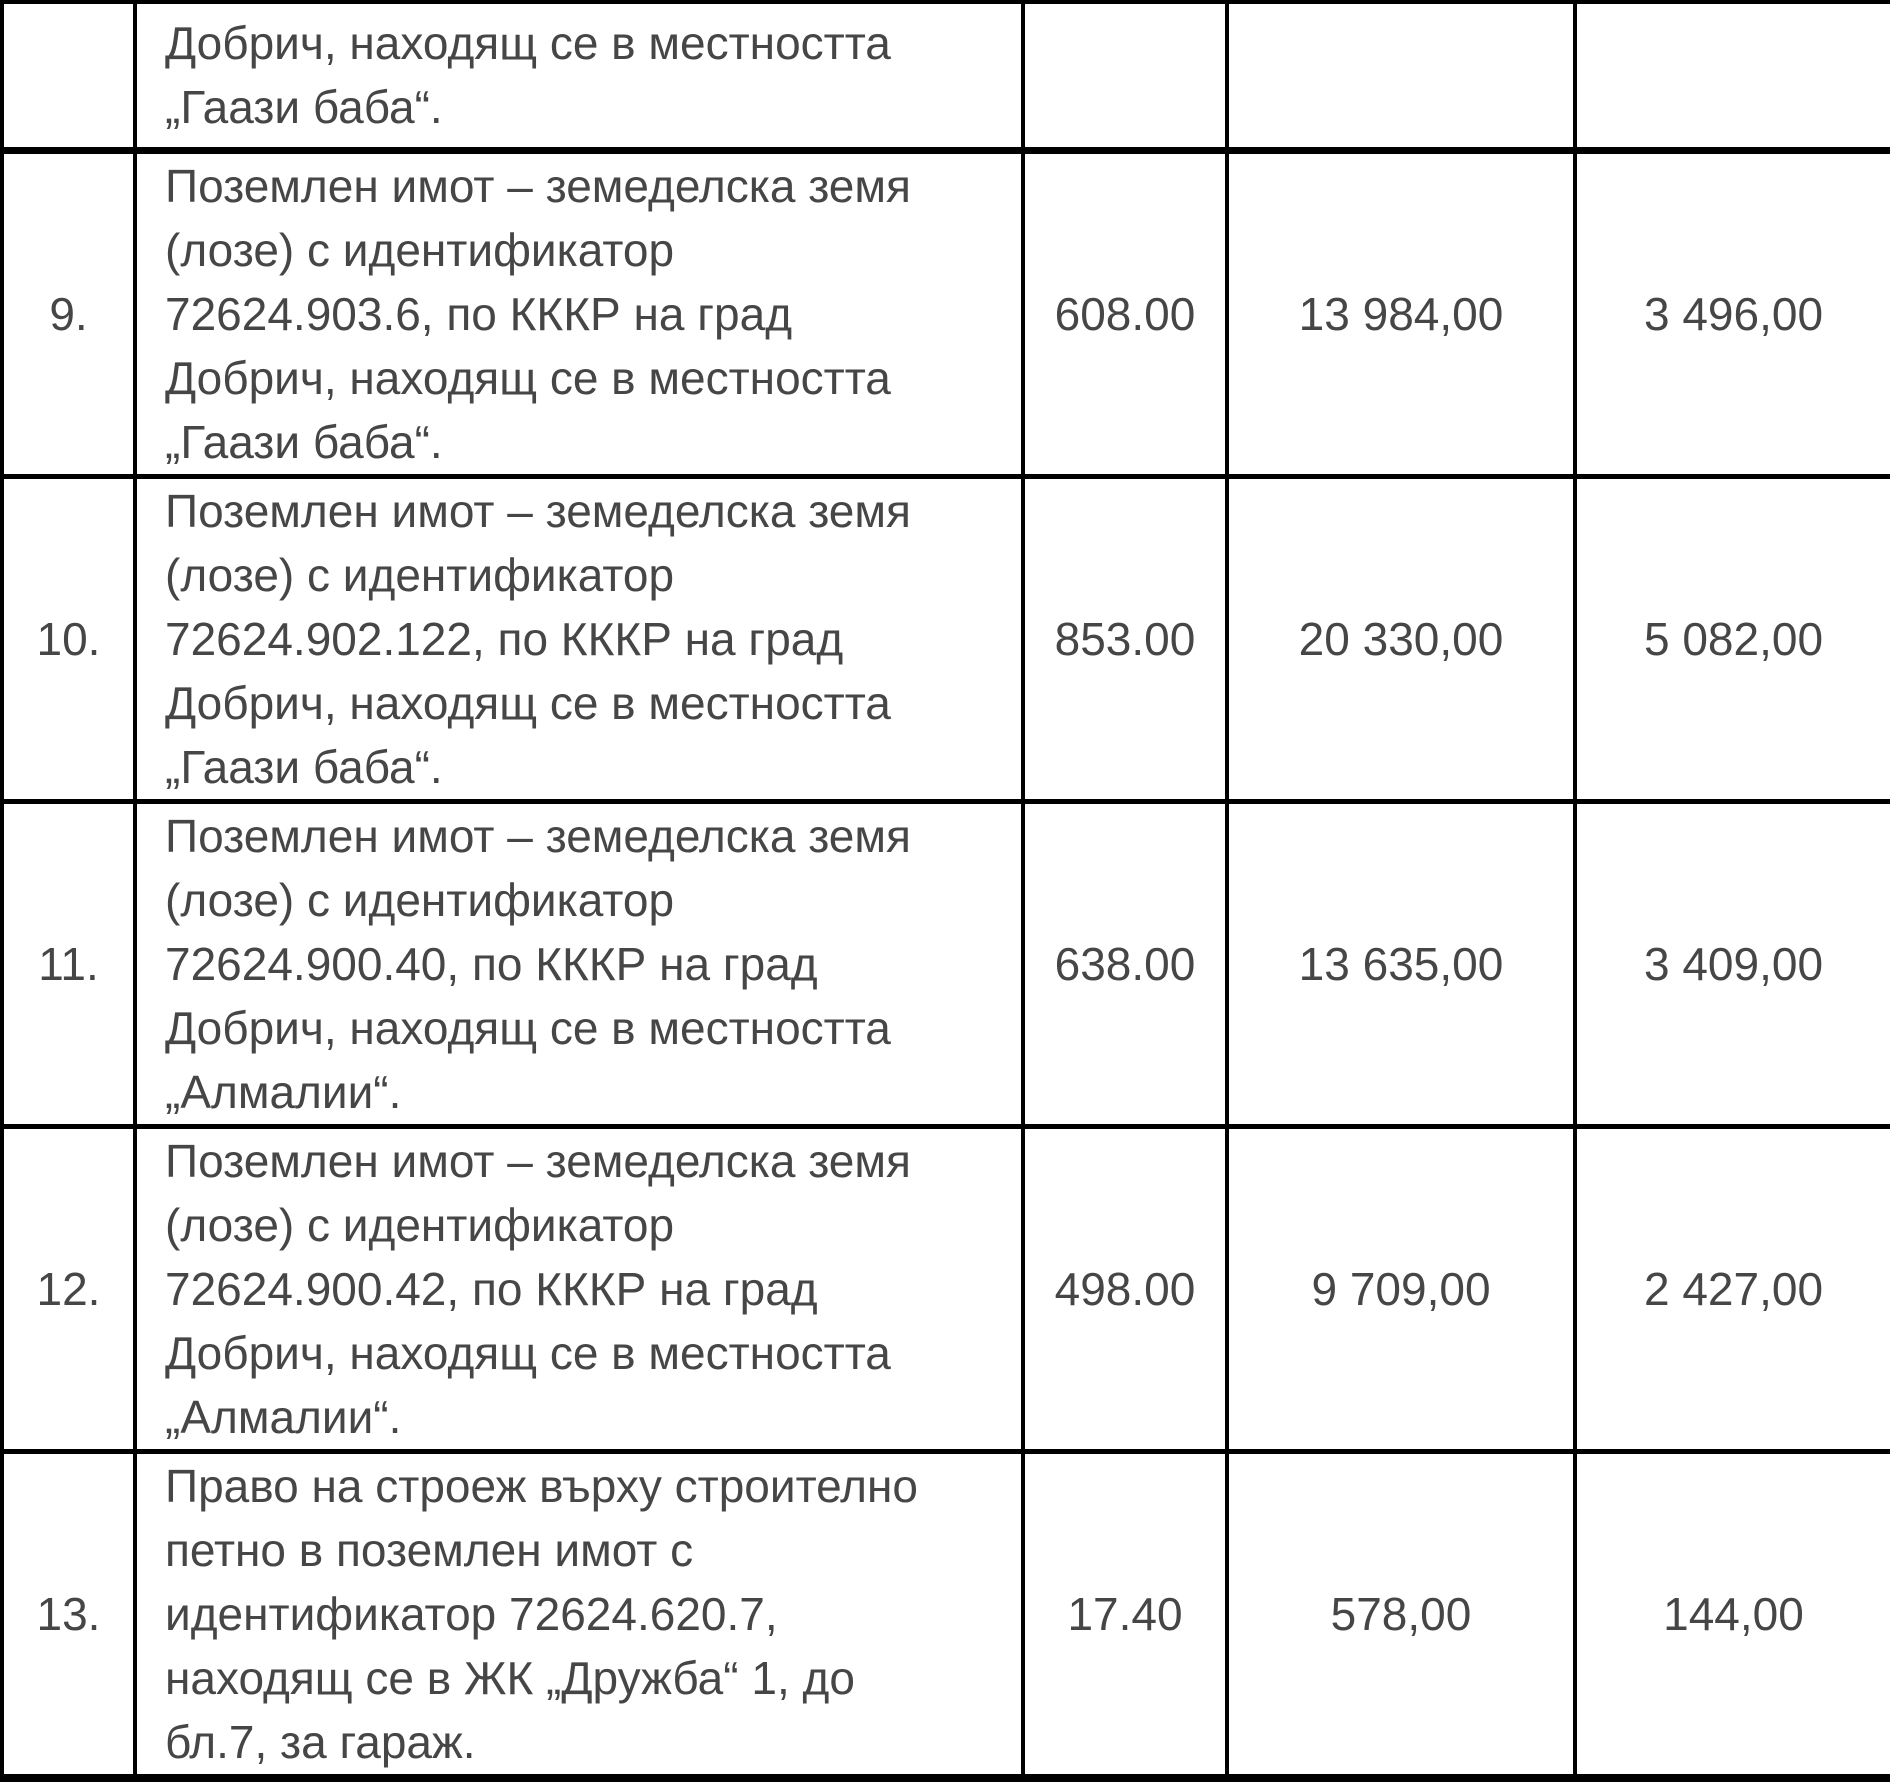  Describe the element at coordinates (1731, 313) in the screenshot. I see `tax-cell: 3 496,00` at that location.